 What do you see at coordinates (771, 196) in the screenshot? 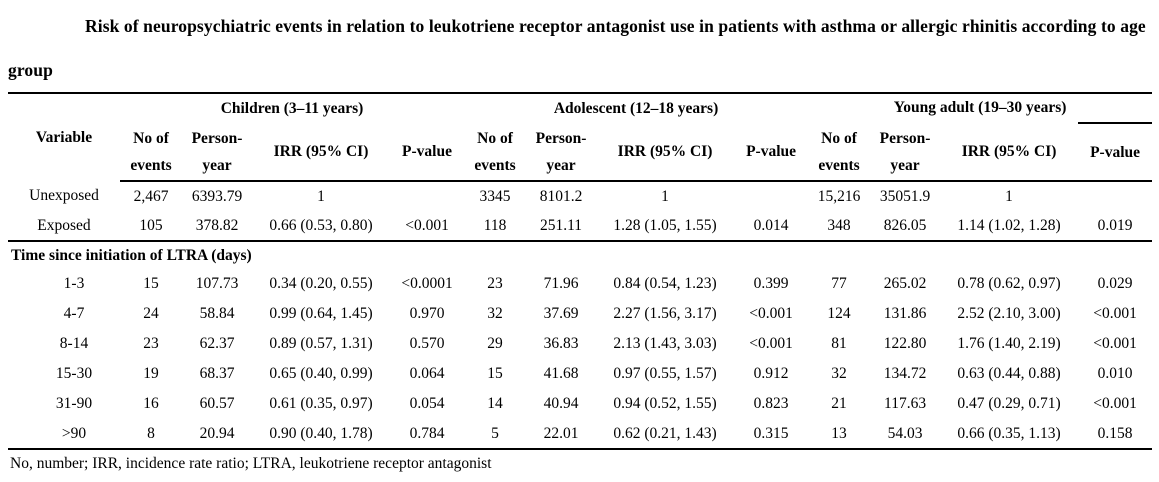
I see `cell-adolescent-p-value` at bounding box center [771, 196].